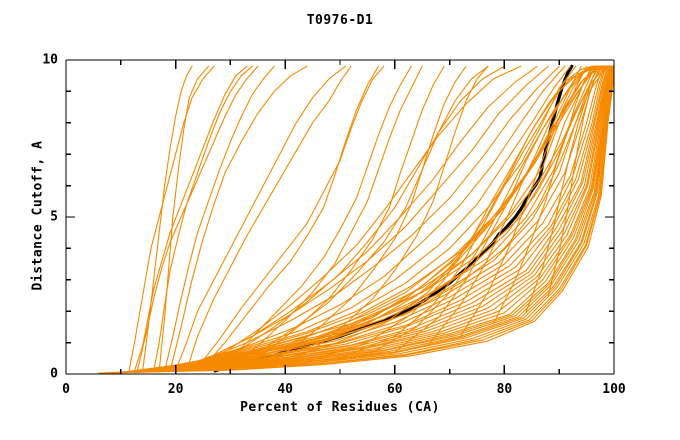  What do you see at coordinates (504, 389) in the screenshot?
I see `x-tick-label: 80` at bounding box center [504, 389].